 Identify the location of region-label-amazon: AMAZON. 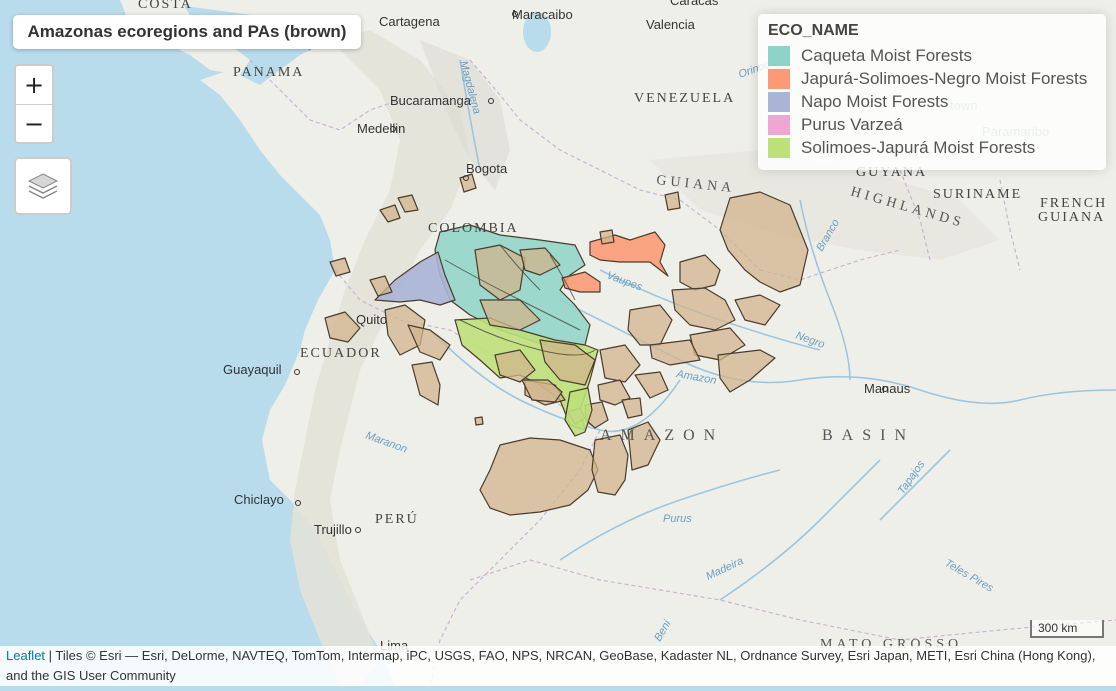
(662, 435).